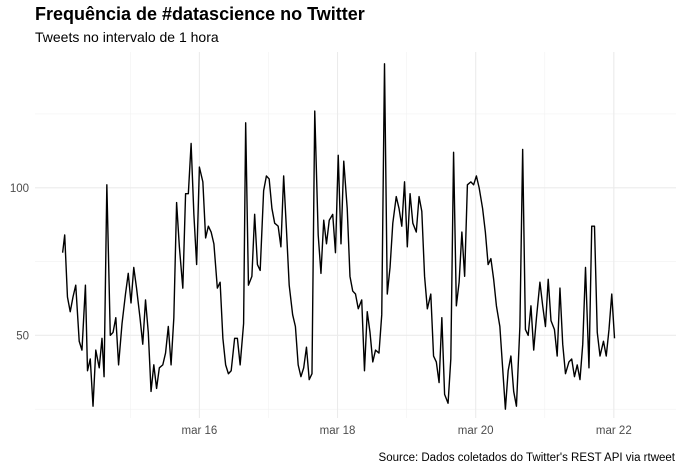  I want to click on x-tick-label: mar 20, so click(476, 431).